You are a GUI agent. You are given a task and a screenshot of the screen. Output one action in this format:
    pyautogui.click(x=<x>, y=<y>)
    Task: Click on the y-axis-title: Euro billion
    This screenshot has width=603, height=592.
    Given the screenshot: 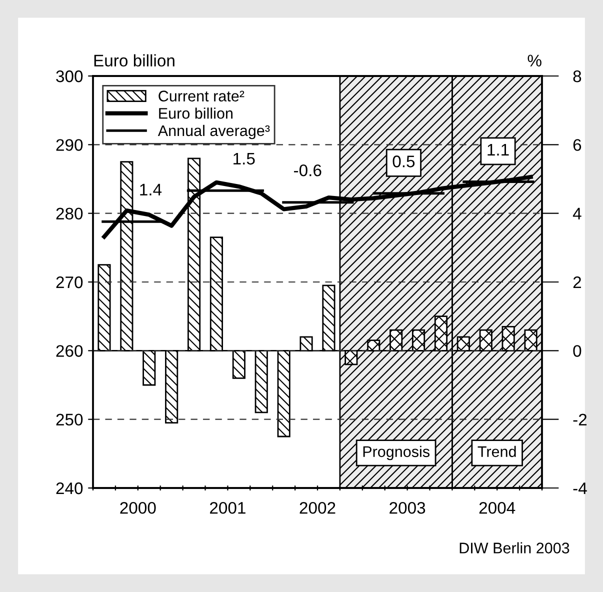 What is the action you would take?
    pyautogui.click(x=134, y=60)
    